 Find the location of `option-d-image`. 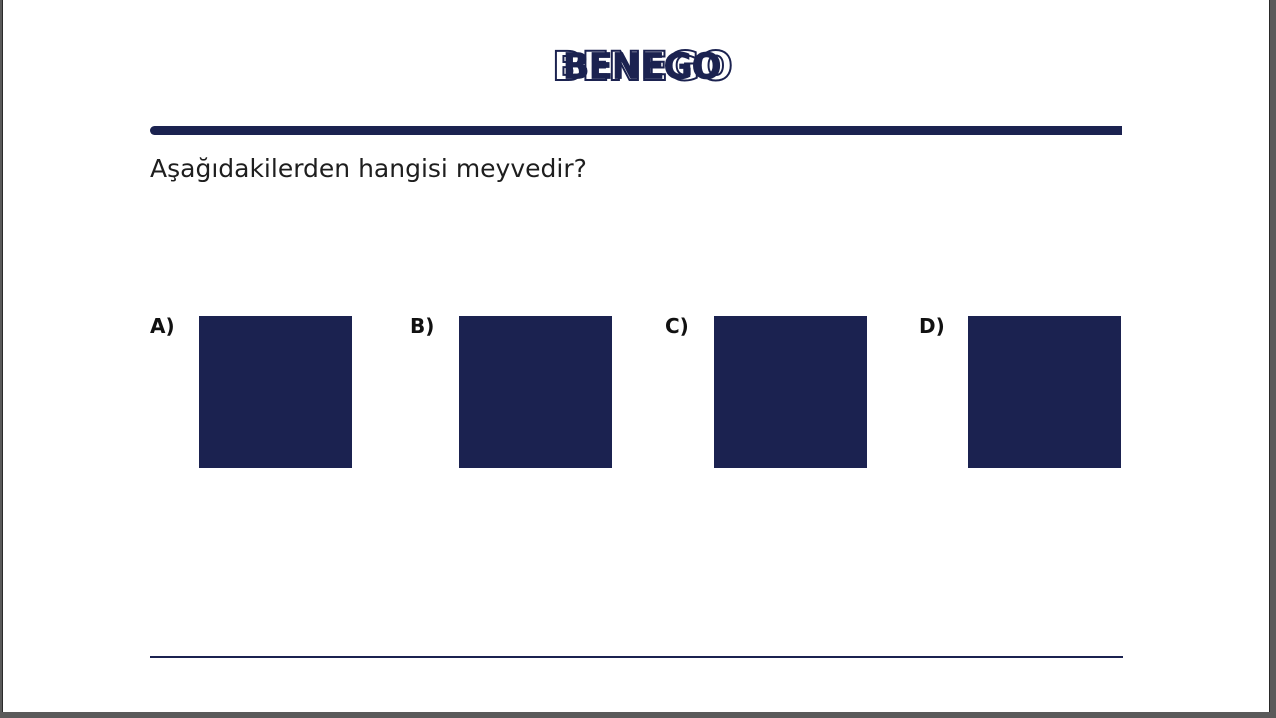

option-d-image is located at coordinates (1044, 392).